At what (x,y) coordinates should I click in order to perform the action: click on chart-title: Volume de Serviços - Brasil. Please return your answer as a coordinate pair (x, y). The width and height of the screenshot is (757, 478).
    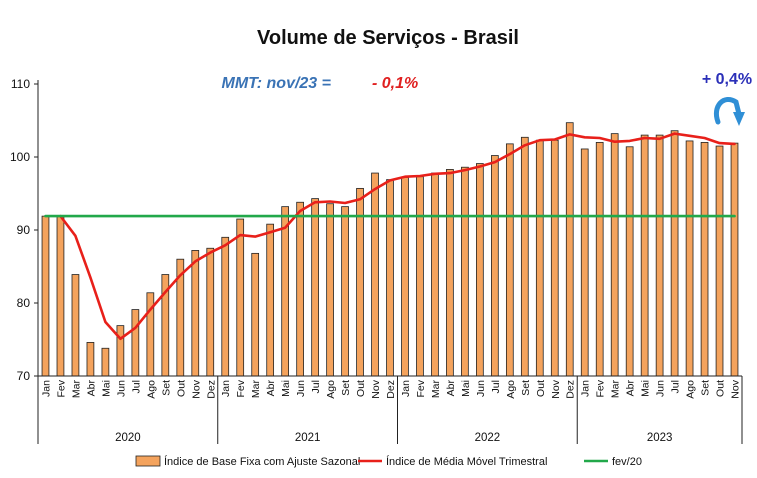
    Looking at the image, I should click on (388, 38).